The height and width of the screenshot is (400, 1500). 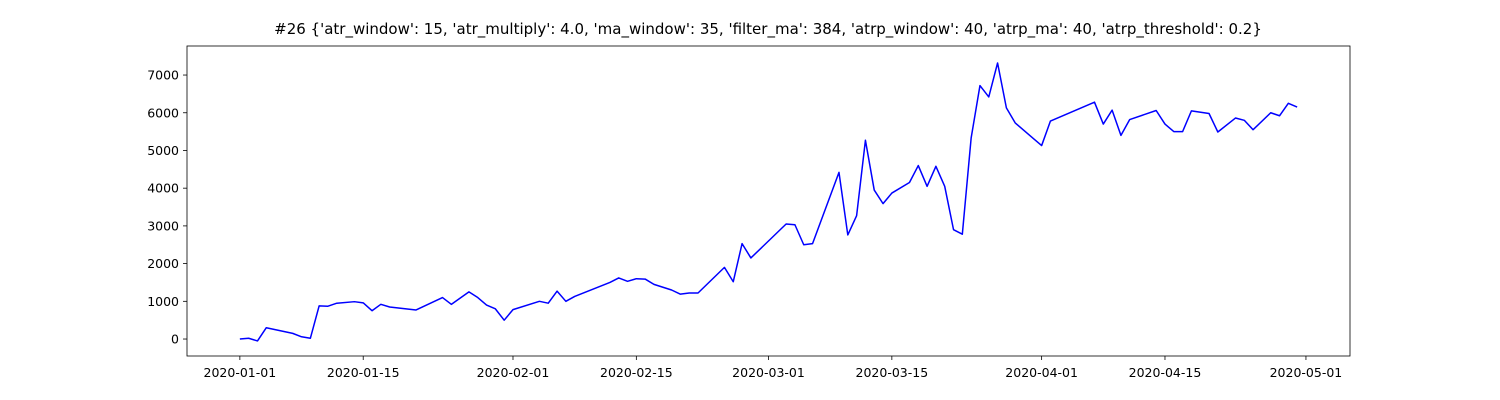 I want to click on y-tick-label: 0, so click(x=175, y=339).